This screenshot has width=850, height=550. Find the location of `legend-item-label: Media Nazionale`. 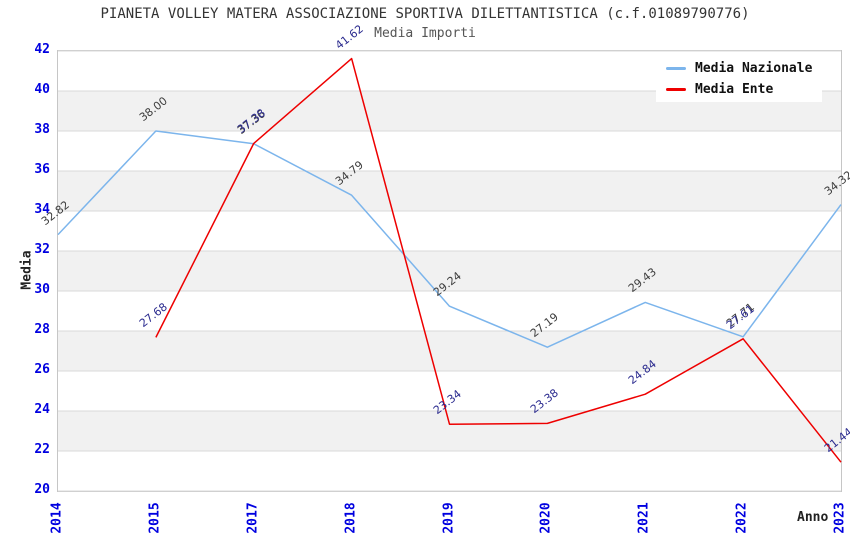

legend-item-label: Media Nazionale is located at coordinates (754, 68).